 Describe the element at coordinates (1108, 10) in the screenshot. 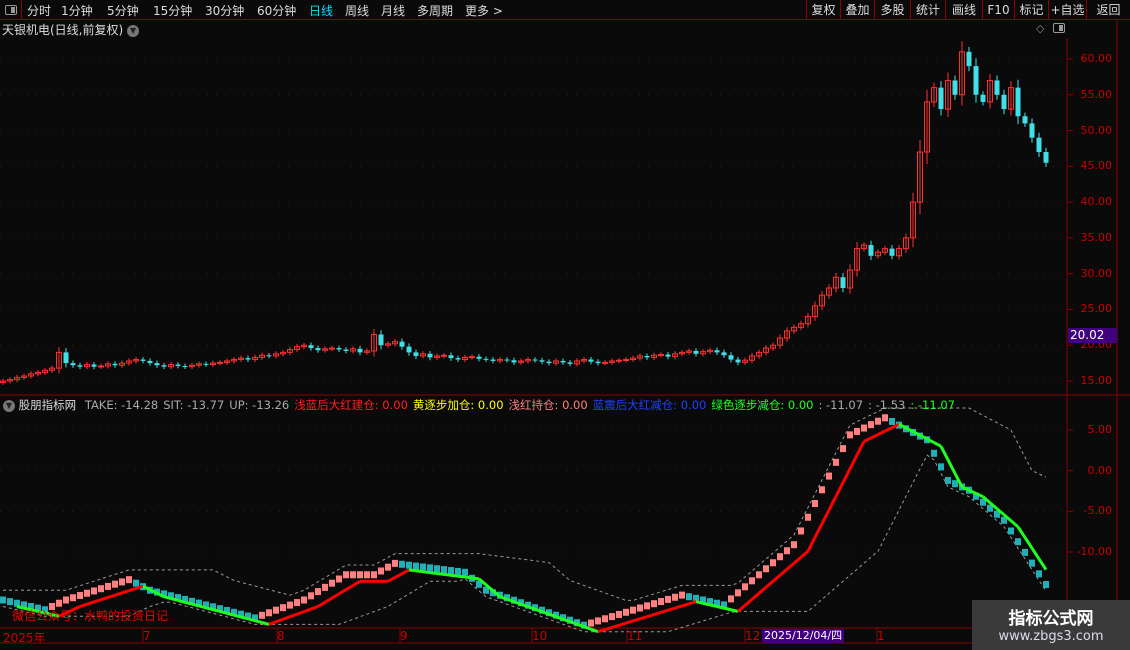

I see `toolbar-button-8: 返回` at that location.